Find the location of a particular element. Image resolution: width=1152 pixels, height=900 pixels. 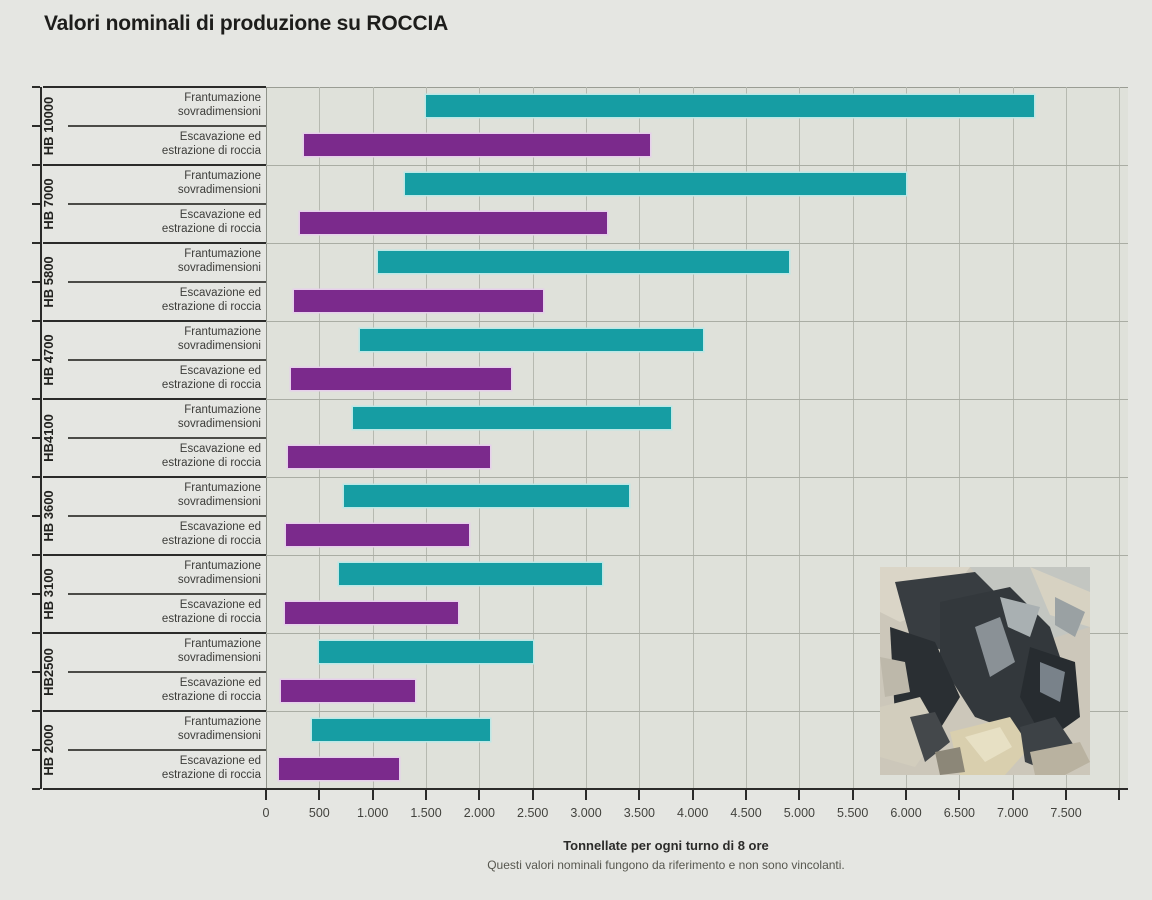

x-axis-tick-label: 3.000 is located at coordinates (586, 813).